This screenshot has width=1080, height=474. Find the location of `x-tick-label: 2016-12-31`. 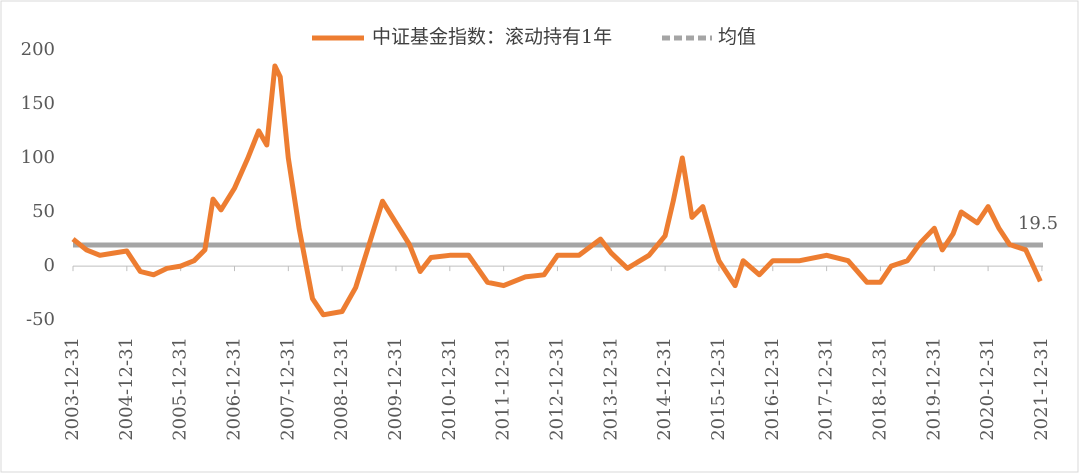

x-tick-label: 2016-12-31 is located at coordinates (772, 389).